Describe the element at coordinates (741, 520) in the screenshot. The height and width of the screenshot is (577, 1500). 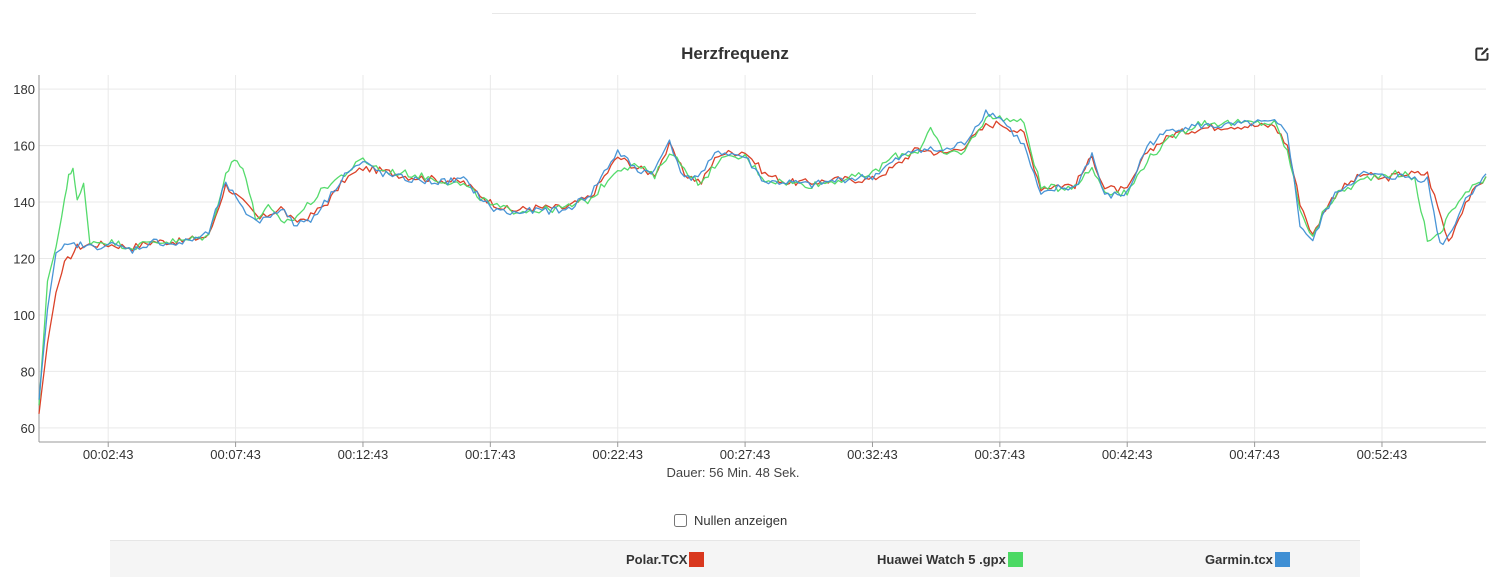
I see `show-zeros-label: Nullen anzeigen` at that location.